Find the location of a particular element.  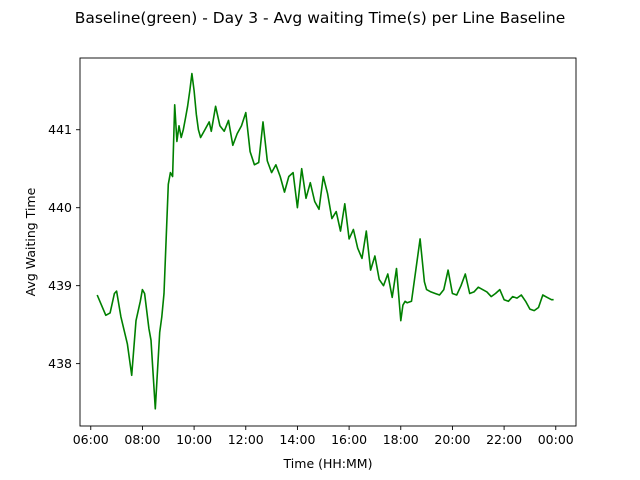

x-axis-label: Time (HH:MM) is located at coordinates (328, 463).